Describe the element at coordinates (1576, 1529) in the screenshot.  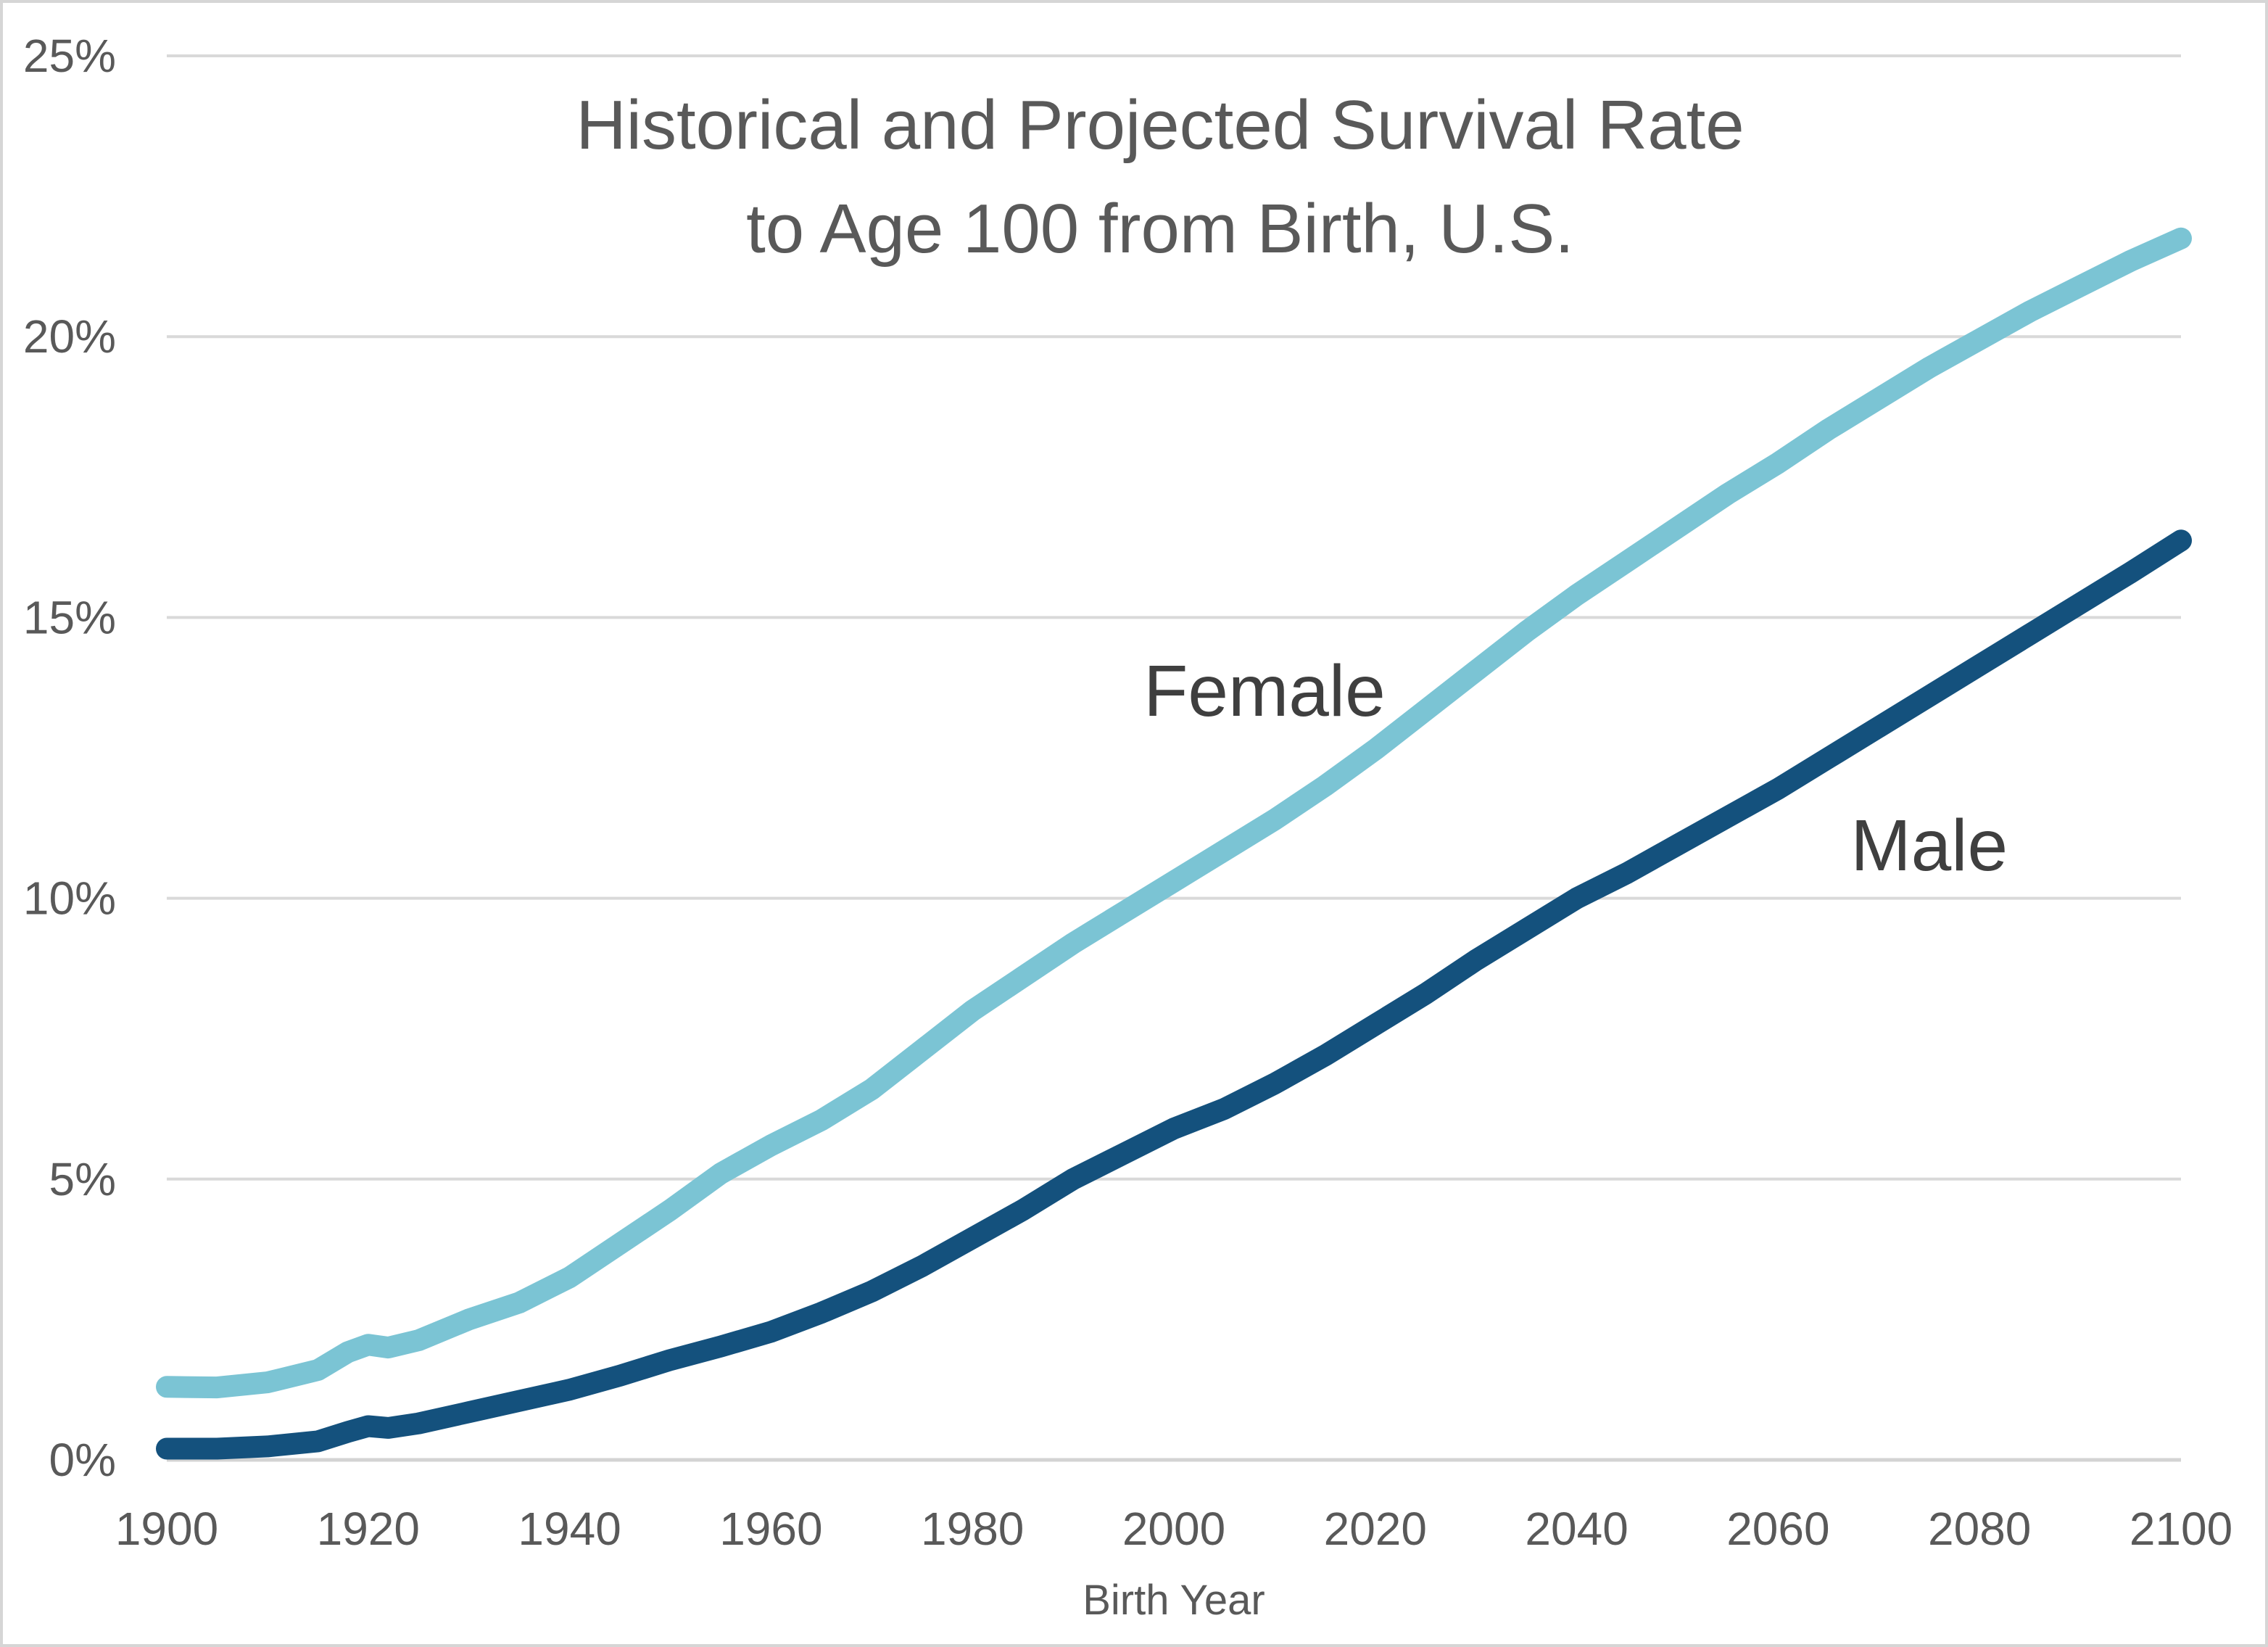
I see `x-tick-label: 2040` at that location.